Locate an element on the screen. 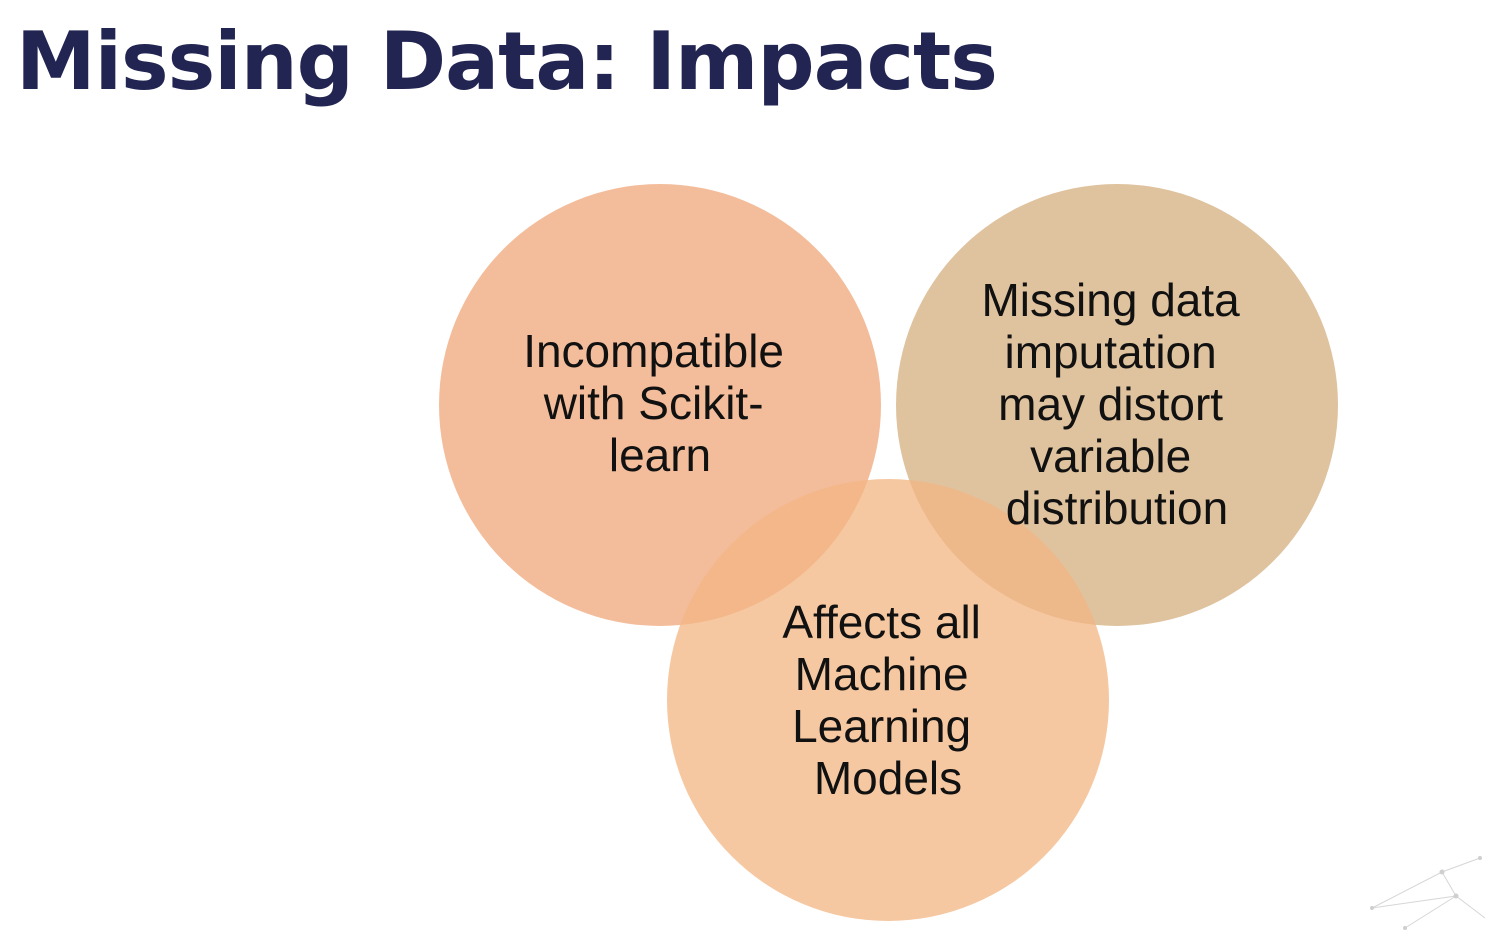  label-incompatible: Incompatible with Scikit- learn is located at coordinates (660, 403).